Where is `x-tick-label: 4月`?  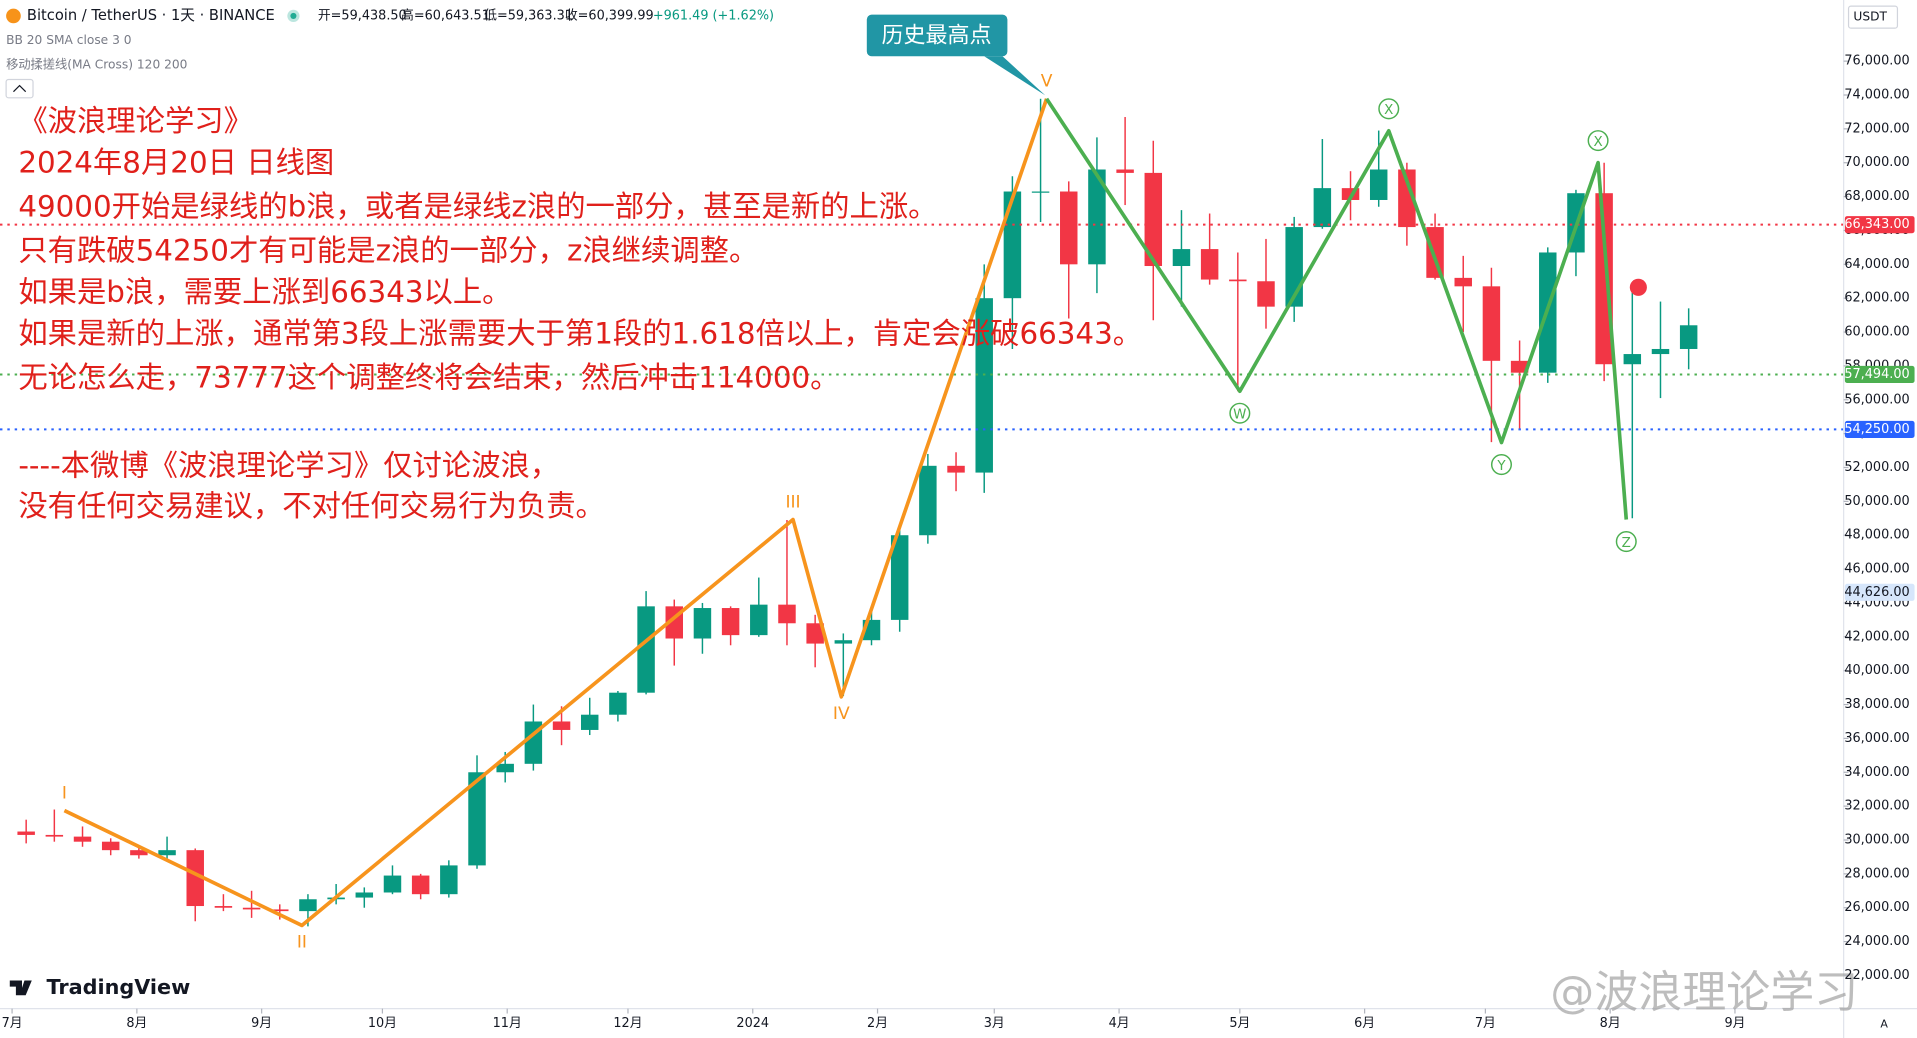 x-tick-label: 4月 is located at coordinates (1119, 1023).